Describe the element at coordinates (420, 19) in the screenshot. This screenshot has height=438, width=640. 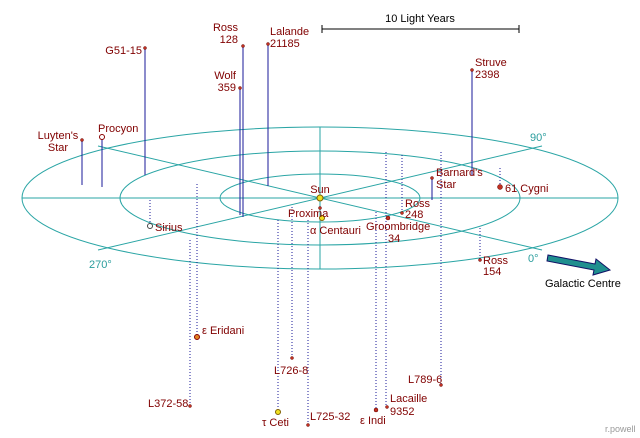
I see `scale-label: 10 Light Years` at that location.